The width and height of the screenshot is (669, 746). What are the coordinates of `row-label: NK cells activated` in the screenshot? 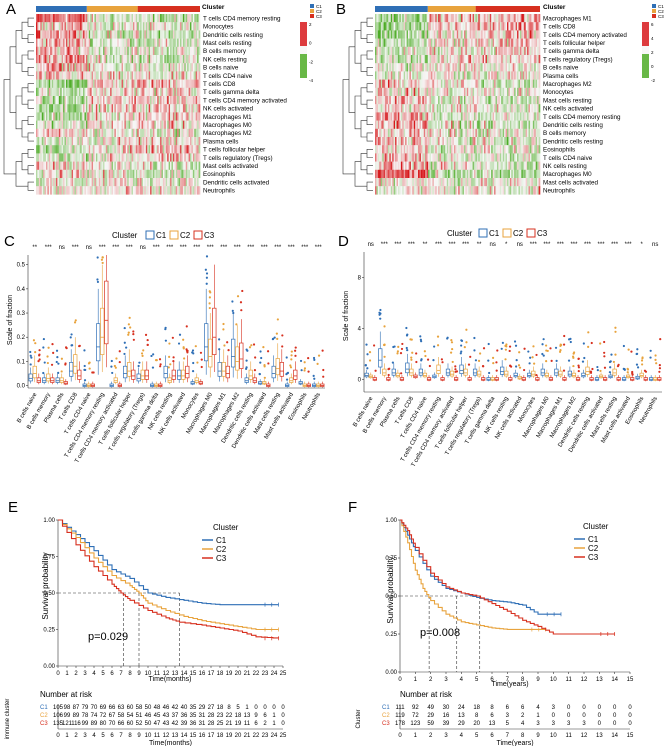 It's located at (228, 109).